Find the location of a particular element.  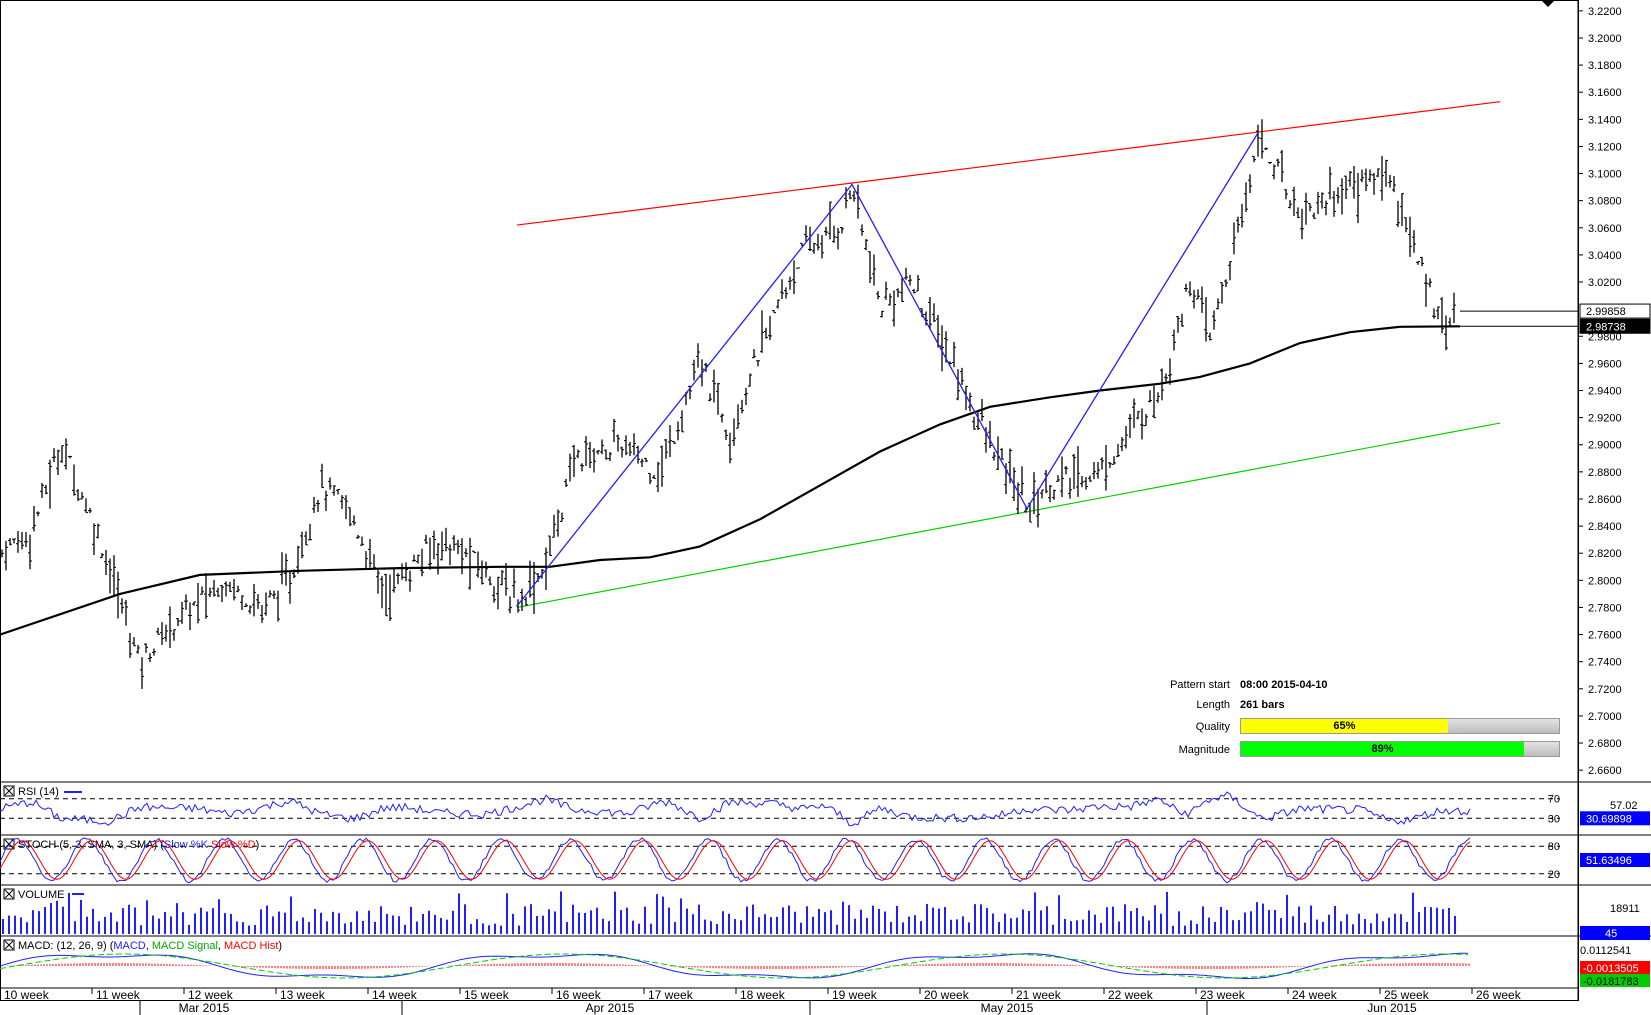

price-tick-label: 2.9400 is located at coordinates (1605, 392).